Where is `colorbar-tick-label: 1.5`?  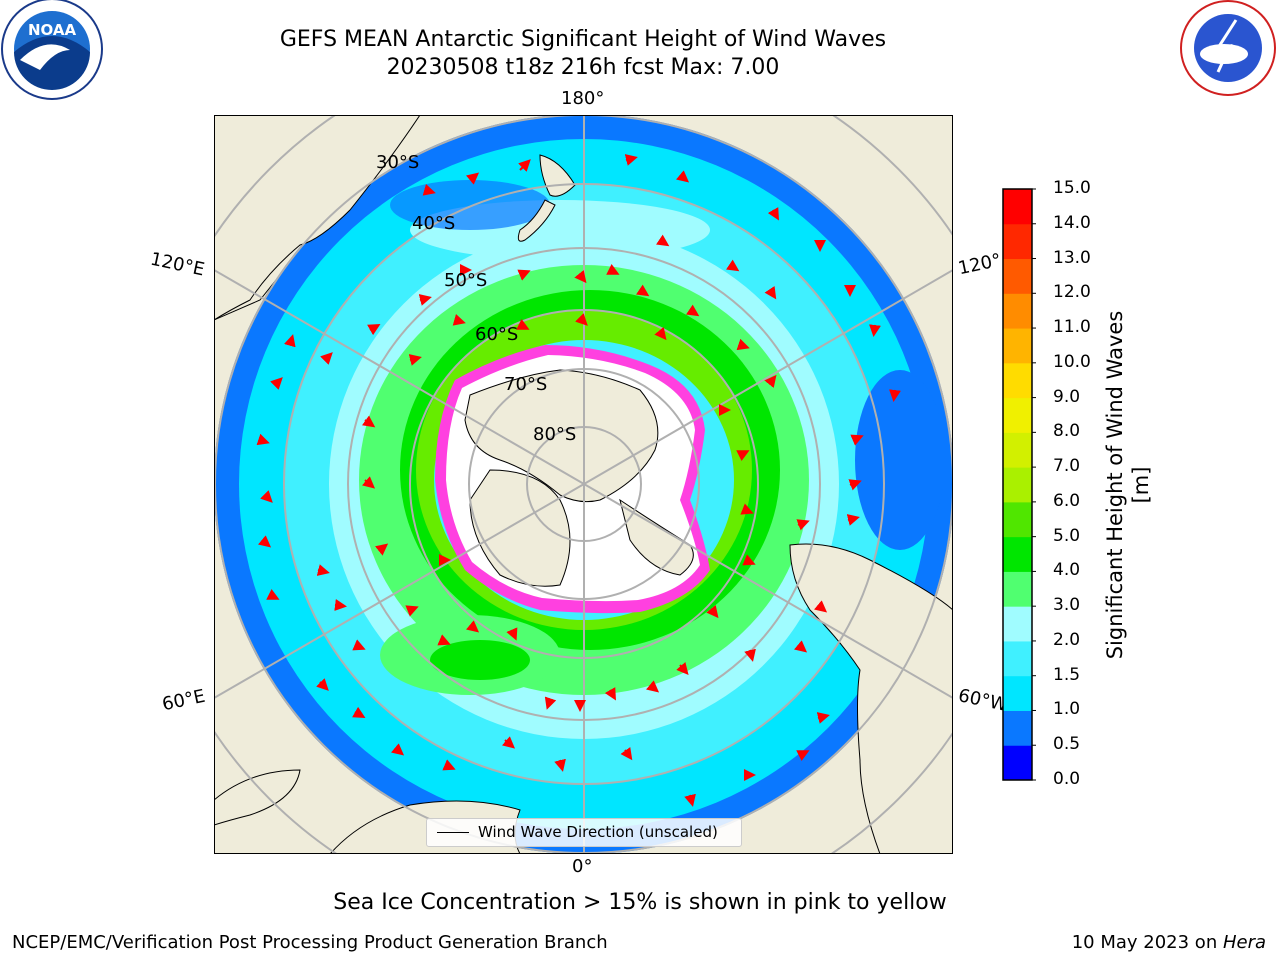 colorbar-tick-label: 1.5 is located at coordinates (1067, 674).